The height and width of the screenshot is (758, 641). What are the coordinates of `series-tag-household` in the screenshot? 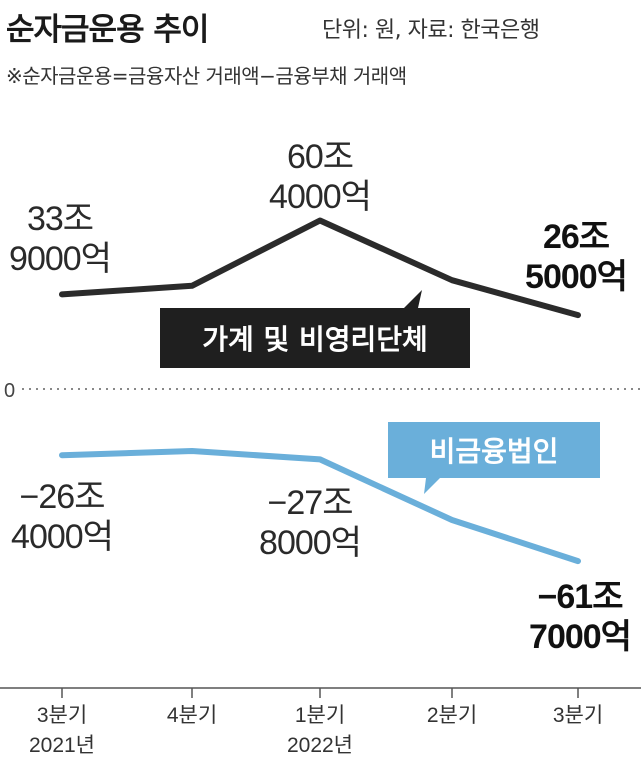 It's located at (315, 329).